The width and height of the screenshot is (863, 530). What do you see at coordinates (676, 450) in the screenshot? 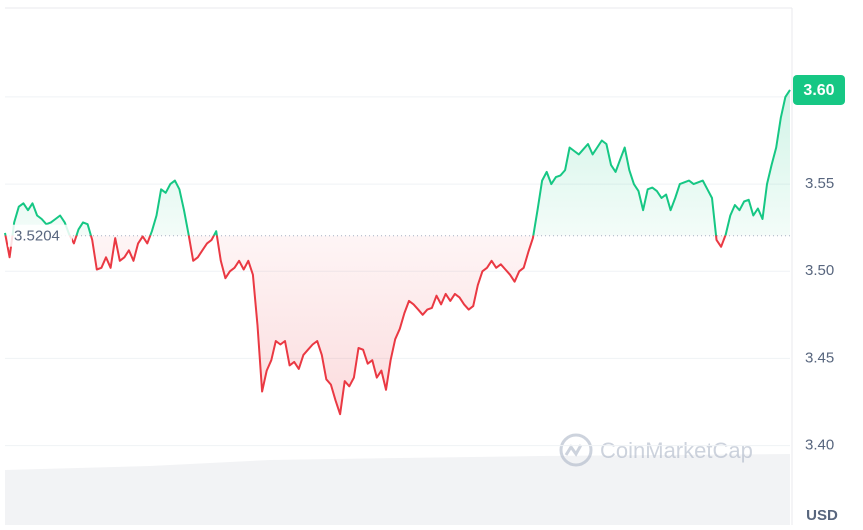
I see `watermark-text: CoinMarketCap` at bounding box center [676, 450].